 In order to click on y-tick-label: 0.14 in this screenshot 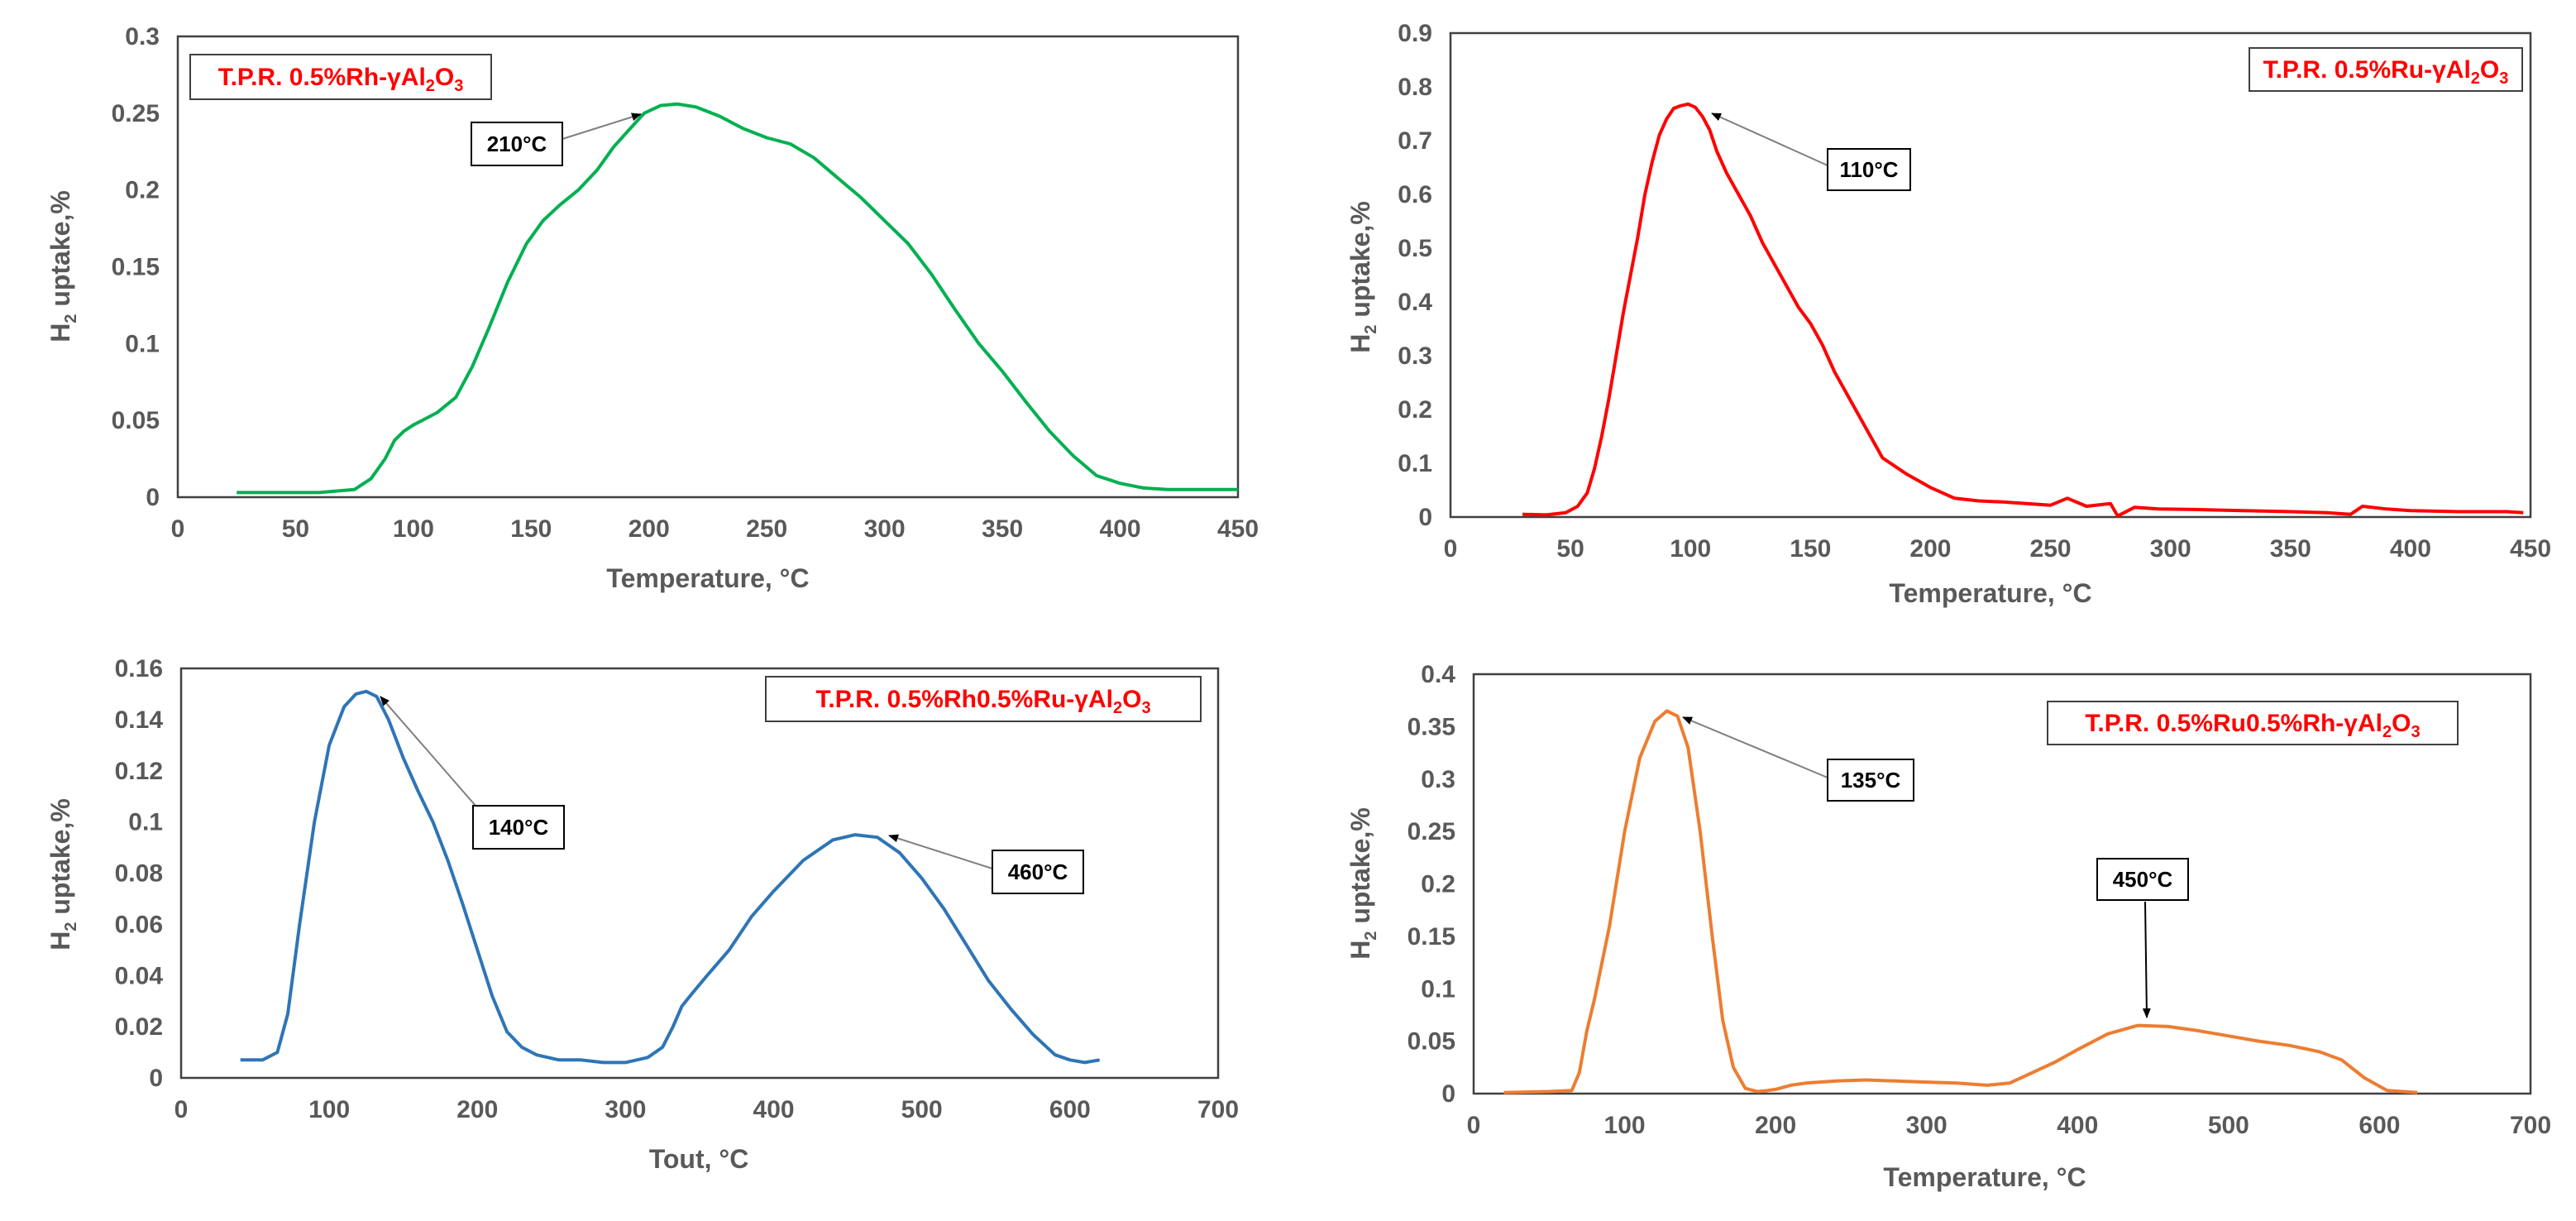, I will do `click(139, 720)`.